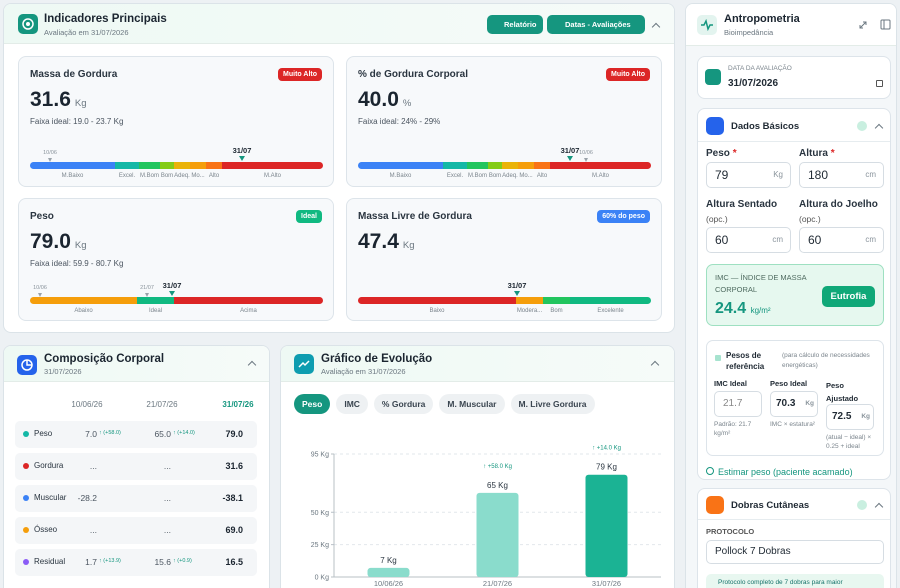 This screenshot has width=900, height=588. Describe the element at coordinates (50, 241) in the screenshot. I see `value: 79.0` at that location.